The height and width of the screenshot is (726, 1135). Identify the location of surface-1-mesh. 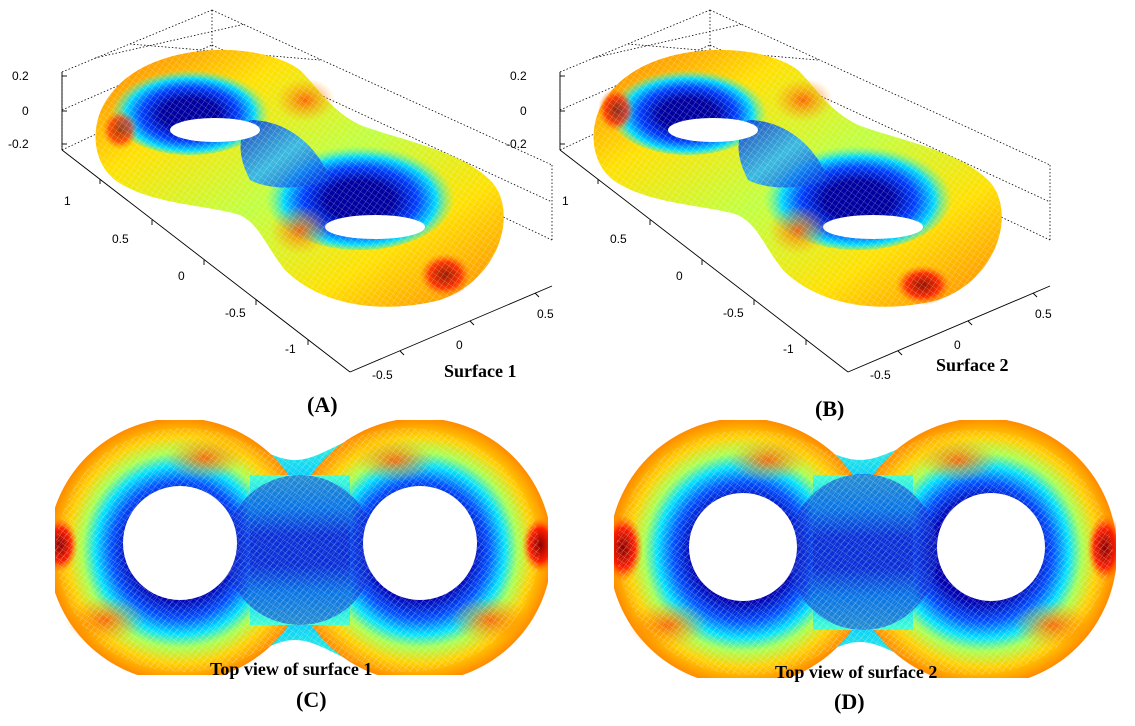
(299, 178).